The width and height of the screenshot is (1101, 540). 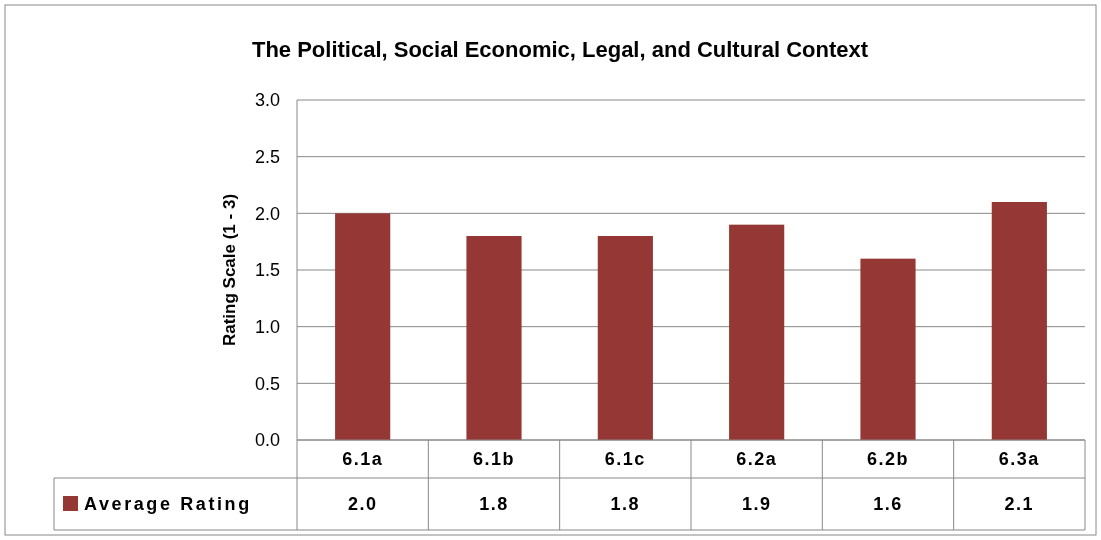 I want to click on data-label: 2.0, so click(x=362, y=504).